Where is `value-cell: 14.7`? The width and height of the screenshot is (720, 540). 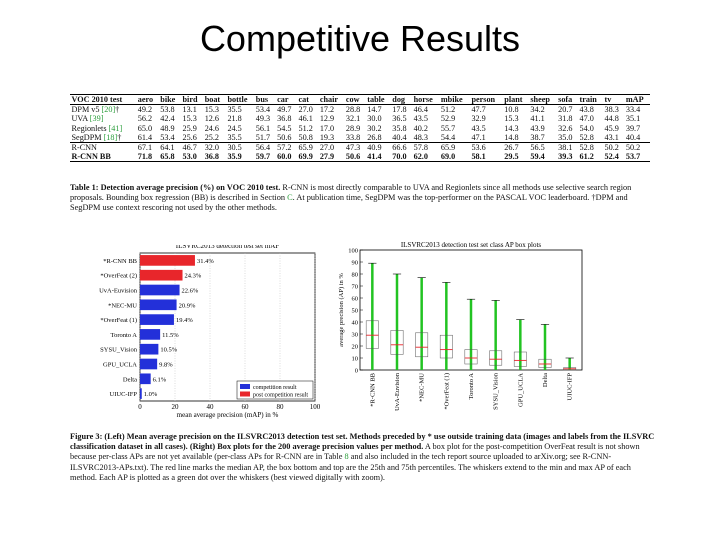 value-cell: 14.7 is located at coordinates (374, 110).